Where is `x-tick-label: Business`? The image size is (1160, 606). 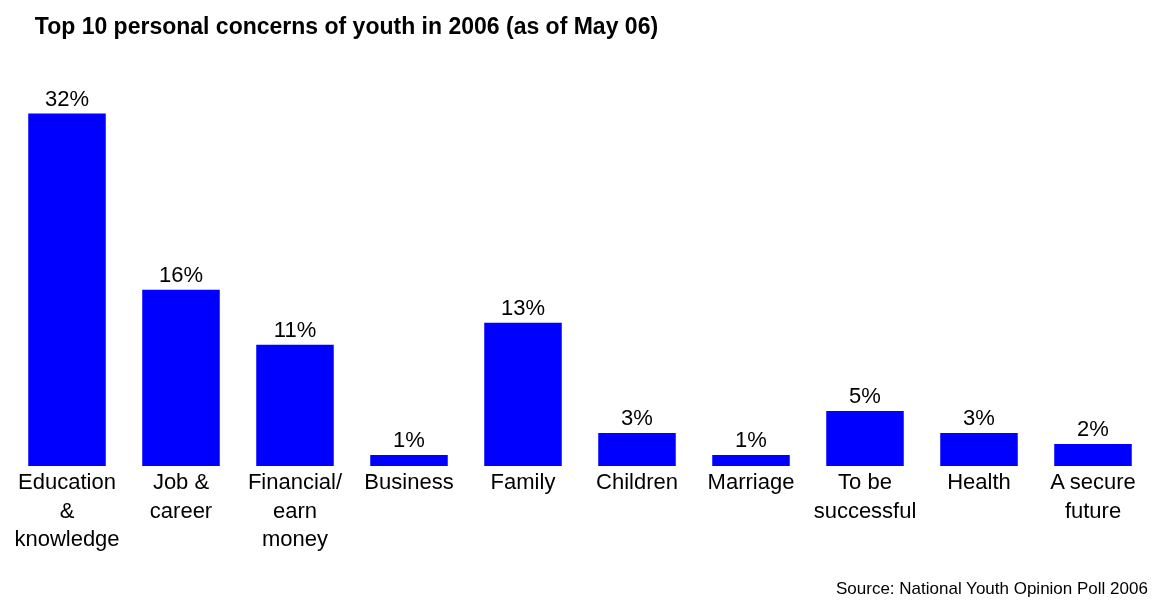 x-tick-label: Business is located at coordinates (409, 481).